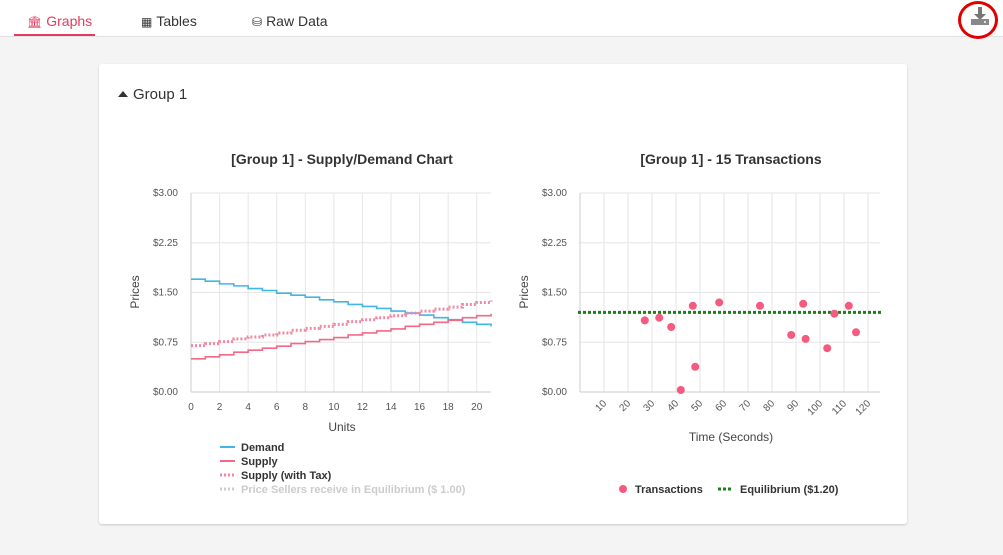  What do you see at coordinates (123, 94) in the screenshot?
I see `caret-up-icon` at bounding box center [123, 94].